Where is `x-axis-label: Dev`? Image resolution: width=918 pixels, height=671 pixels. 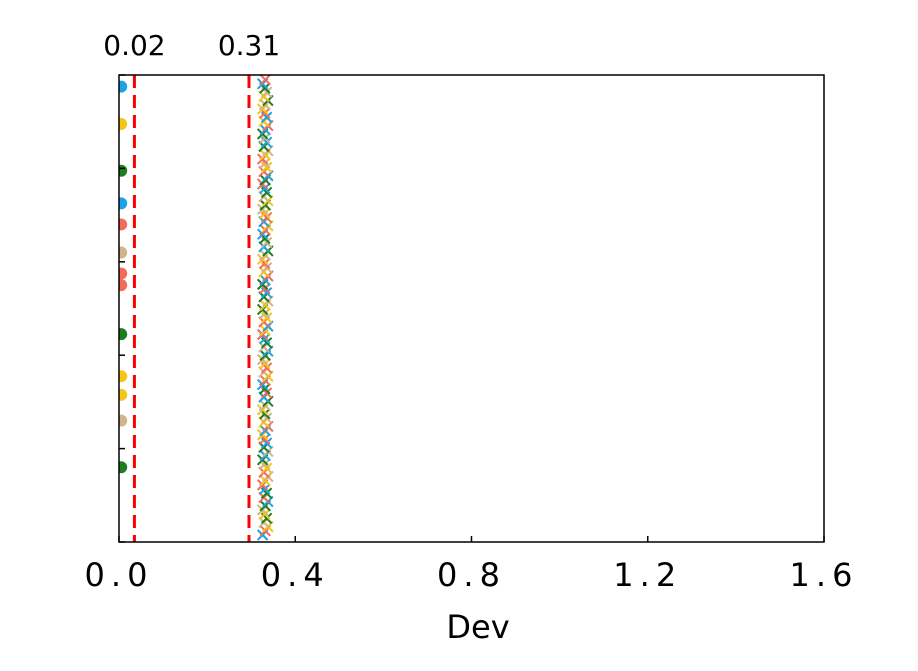
x-axis-label: Dev is located at coordinates (477, 627).